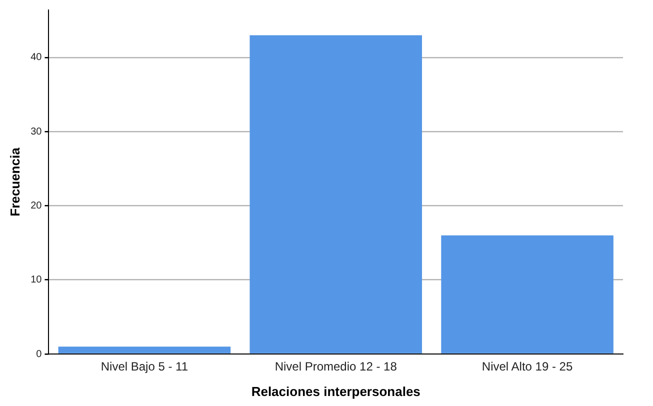  Describe the element at coordinates (36, 132) in the screenshot. I see `y-tick-label: 30` at that location.